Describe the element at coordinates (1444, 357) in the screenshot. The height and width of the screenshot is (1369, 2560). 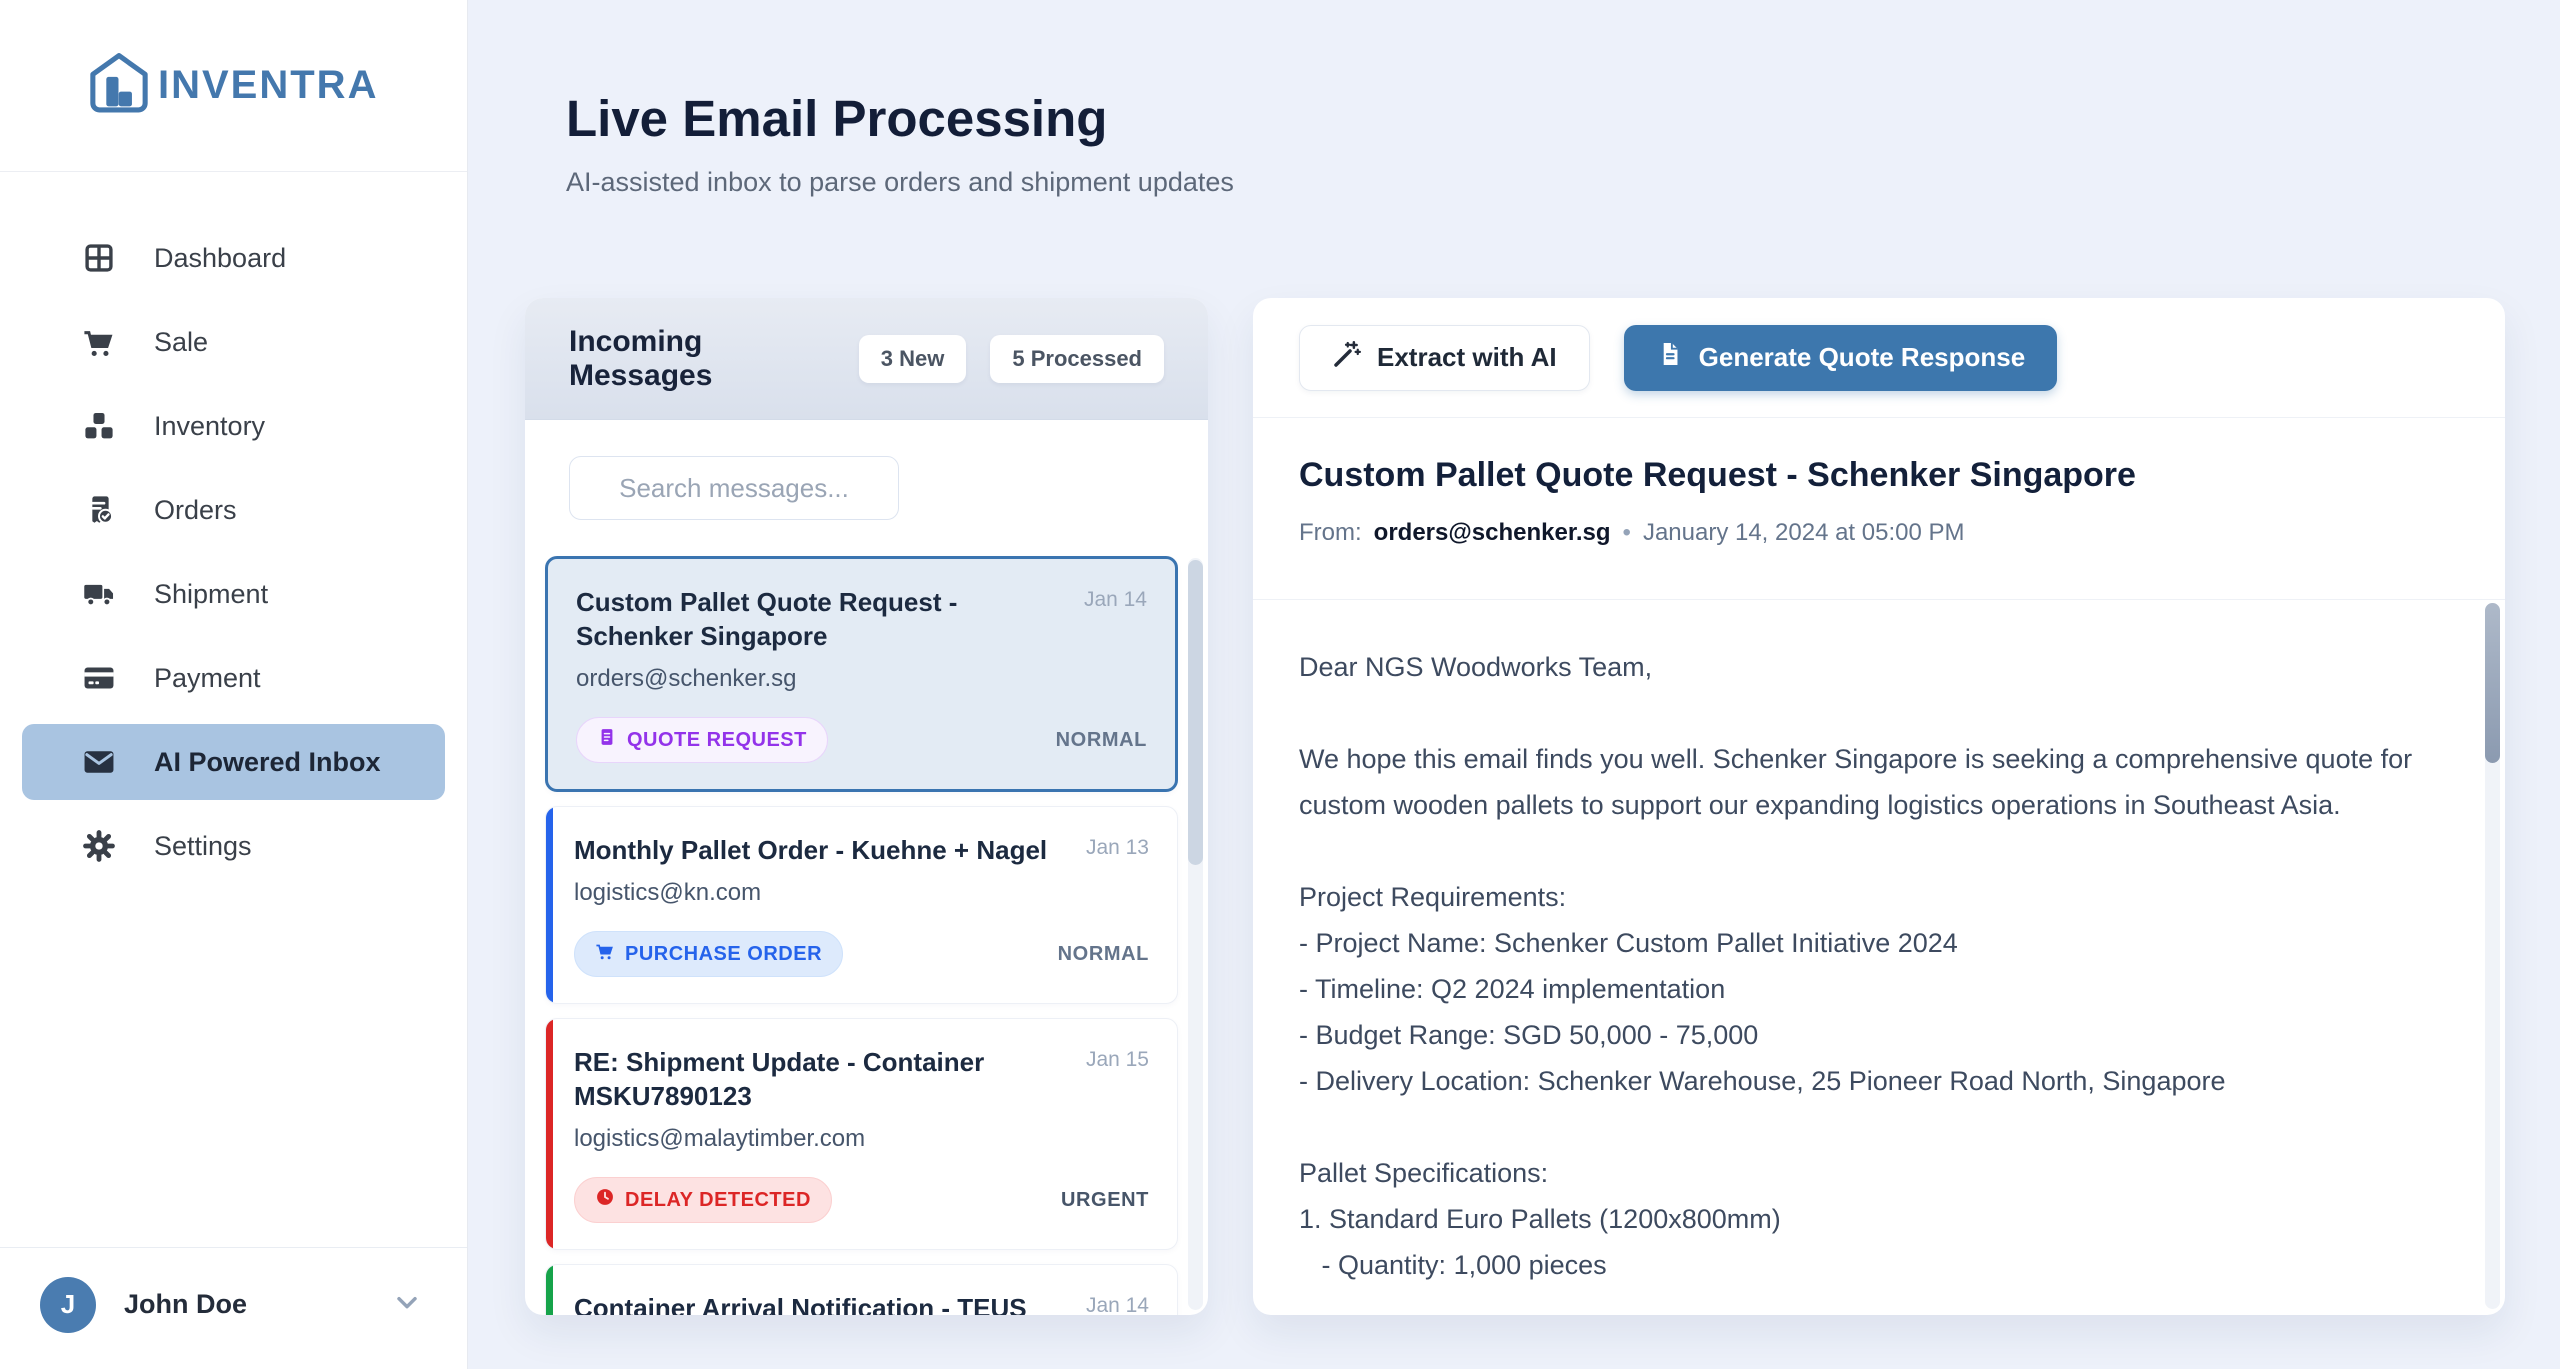
I see `extract-with-ai-button: Extract with AI` at that location.